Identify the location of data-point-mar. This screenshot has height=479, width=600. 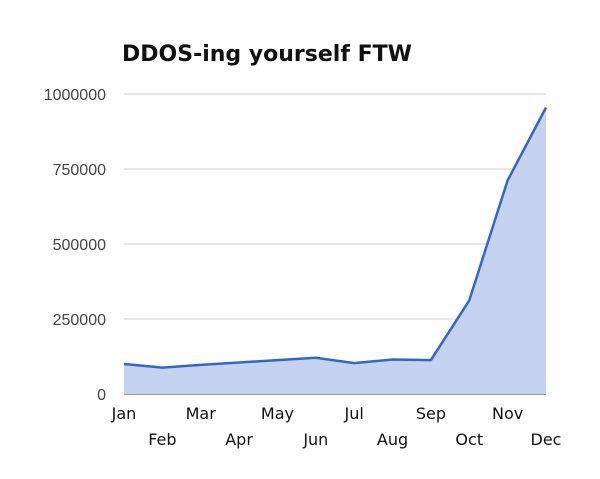
(201, 365).